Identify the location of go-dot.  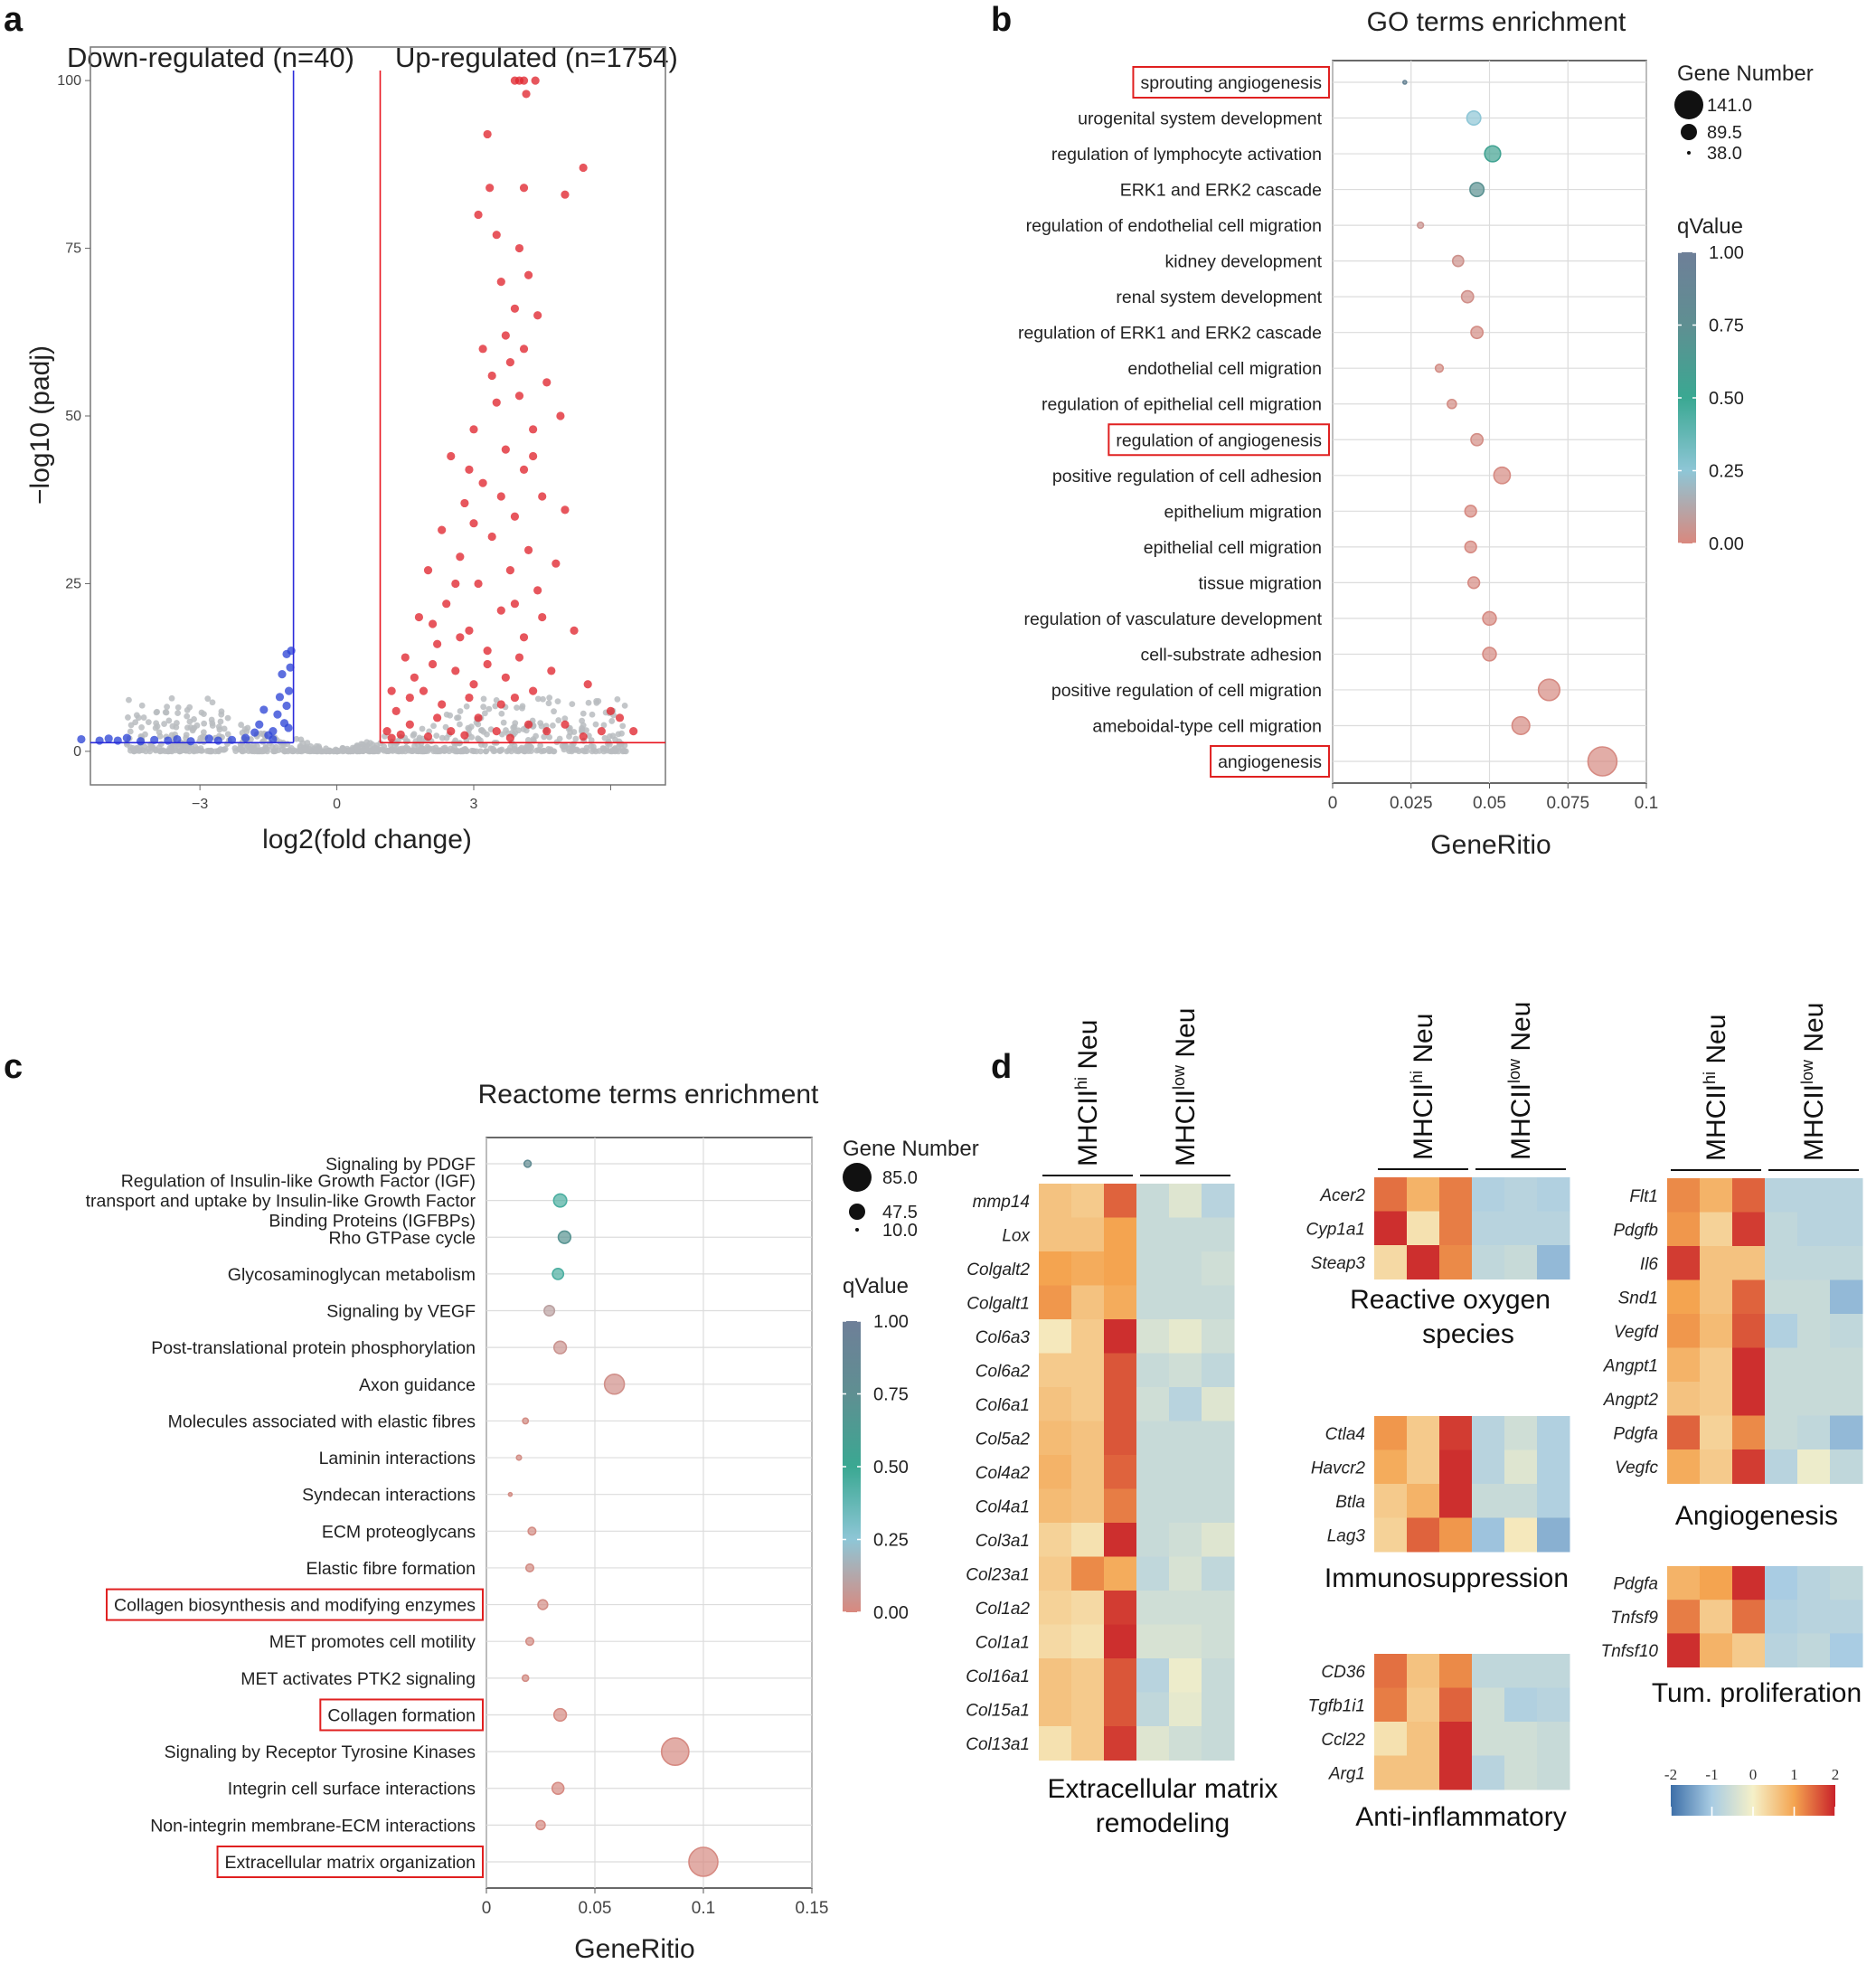
(1458, 261).